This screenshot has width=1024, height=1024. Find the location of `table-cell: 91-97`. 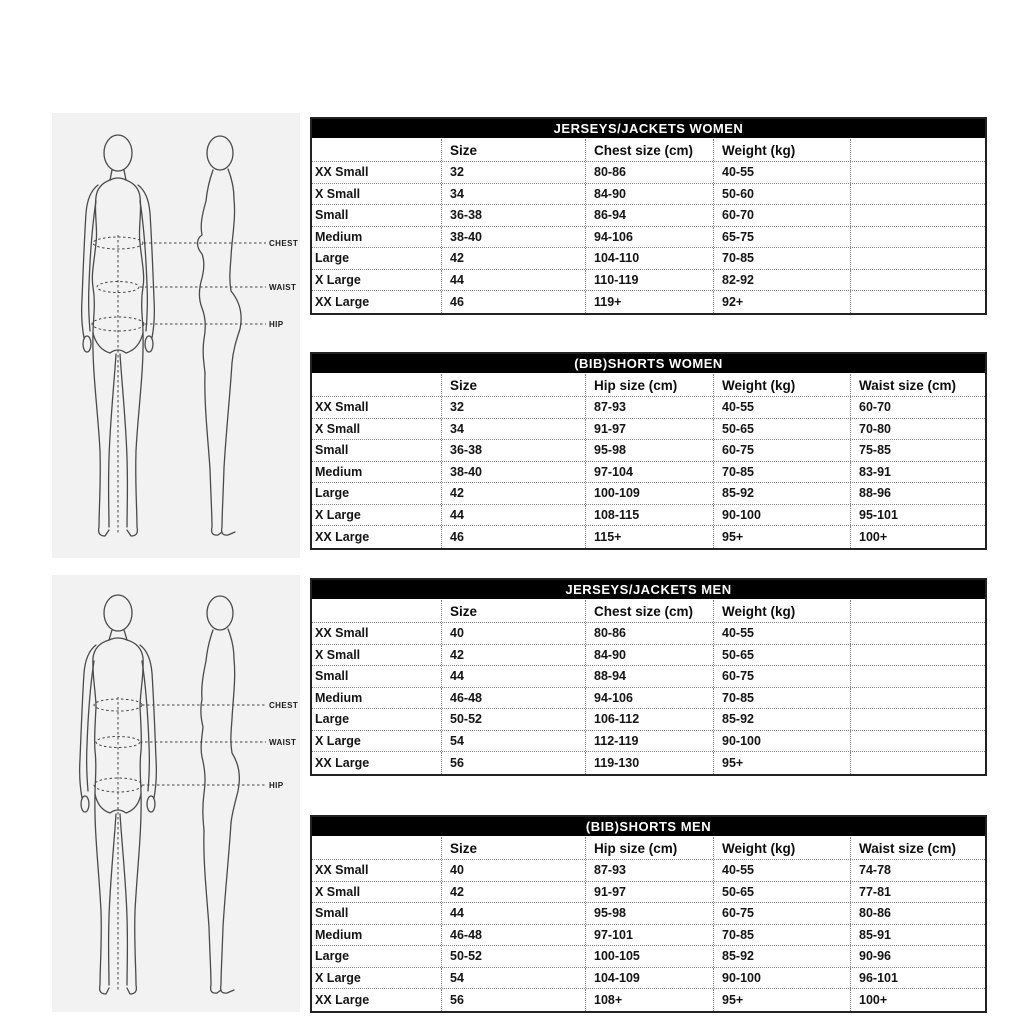

table-cell: 91-97 is located at coordinates (649, 428).